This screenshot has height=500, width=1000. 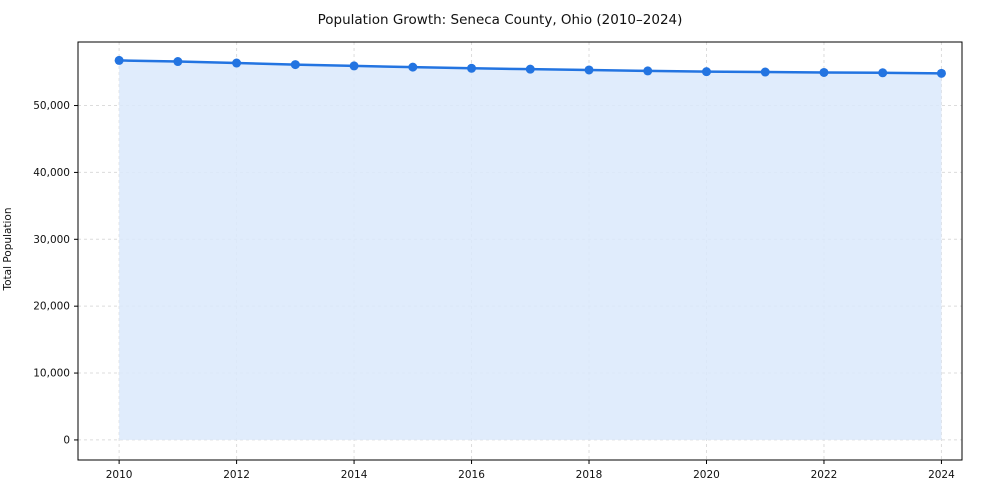 What do you see at coordinates (941, 475) in the screenshot?
I see `x-tick-label: 2024` at bounding box center [941, 475].